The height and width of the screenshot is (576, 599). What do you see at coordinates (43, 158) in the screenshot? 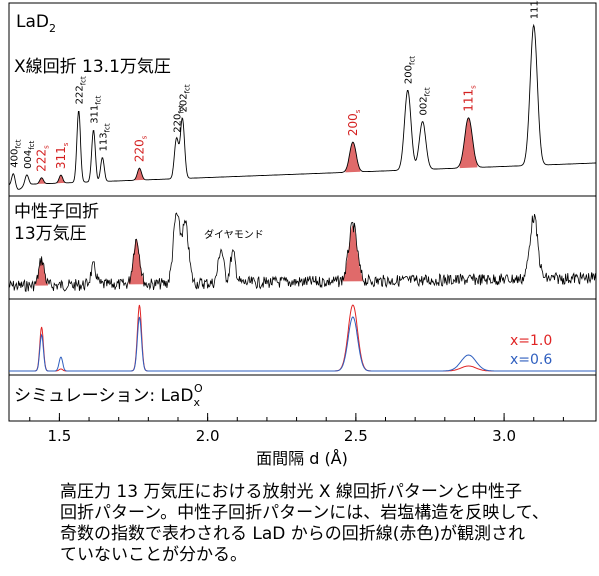
I see `xray-peak-label-2: 222s` at bounding box center [43, 158].